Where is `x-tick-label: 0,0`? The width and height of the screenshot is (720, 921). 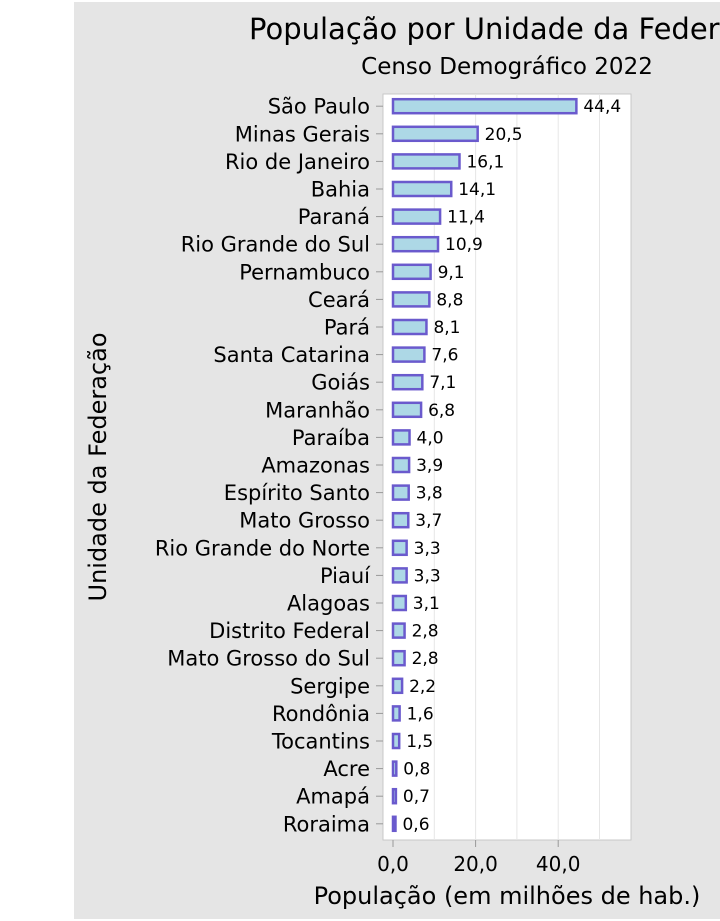 x-tick-label: 0,0 is located at coordinates (393, 864).